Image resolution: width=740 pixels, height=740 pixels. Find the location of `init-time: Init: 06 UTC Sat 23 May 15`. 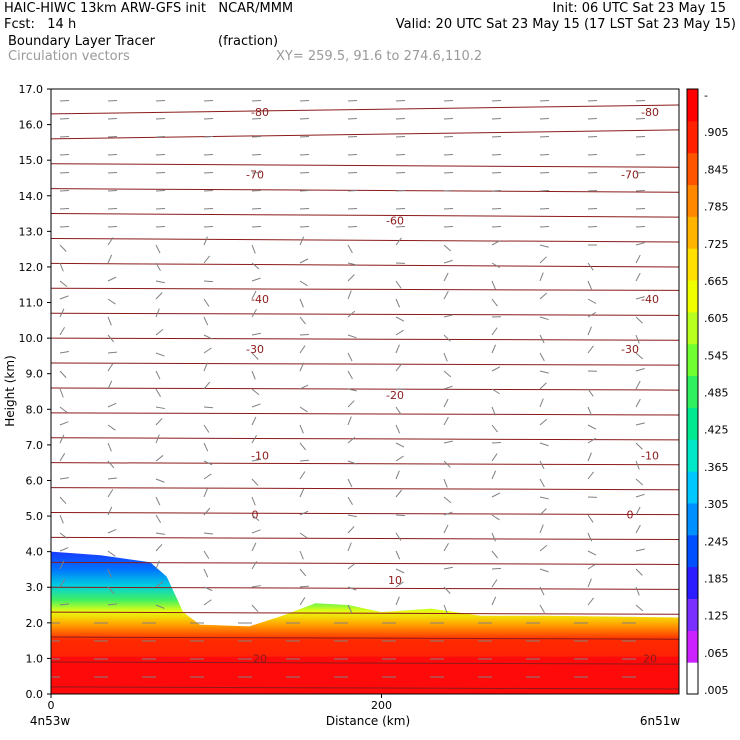

init-time: Init: 06 UTC Sat 23 May 15 is located at coordinates (639, 8).